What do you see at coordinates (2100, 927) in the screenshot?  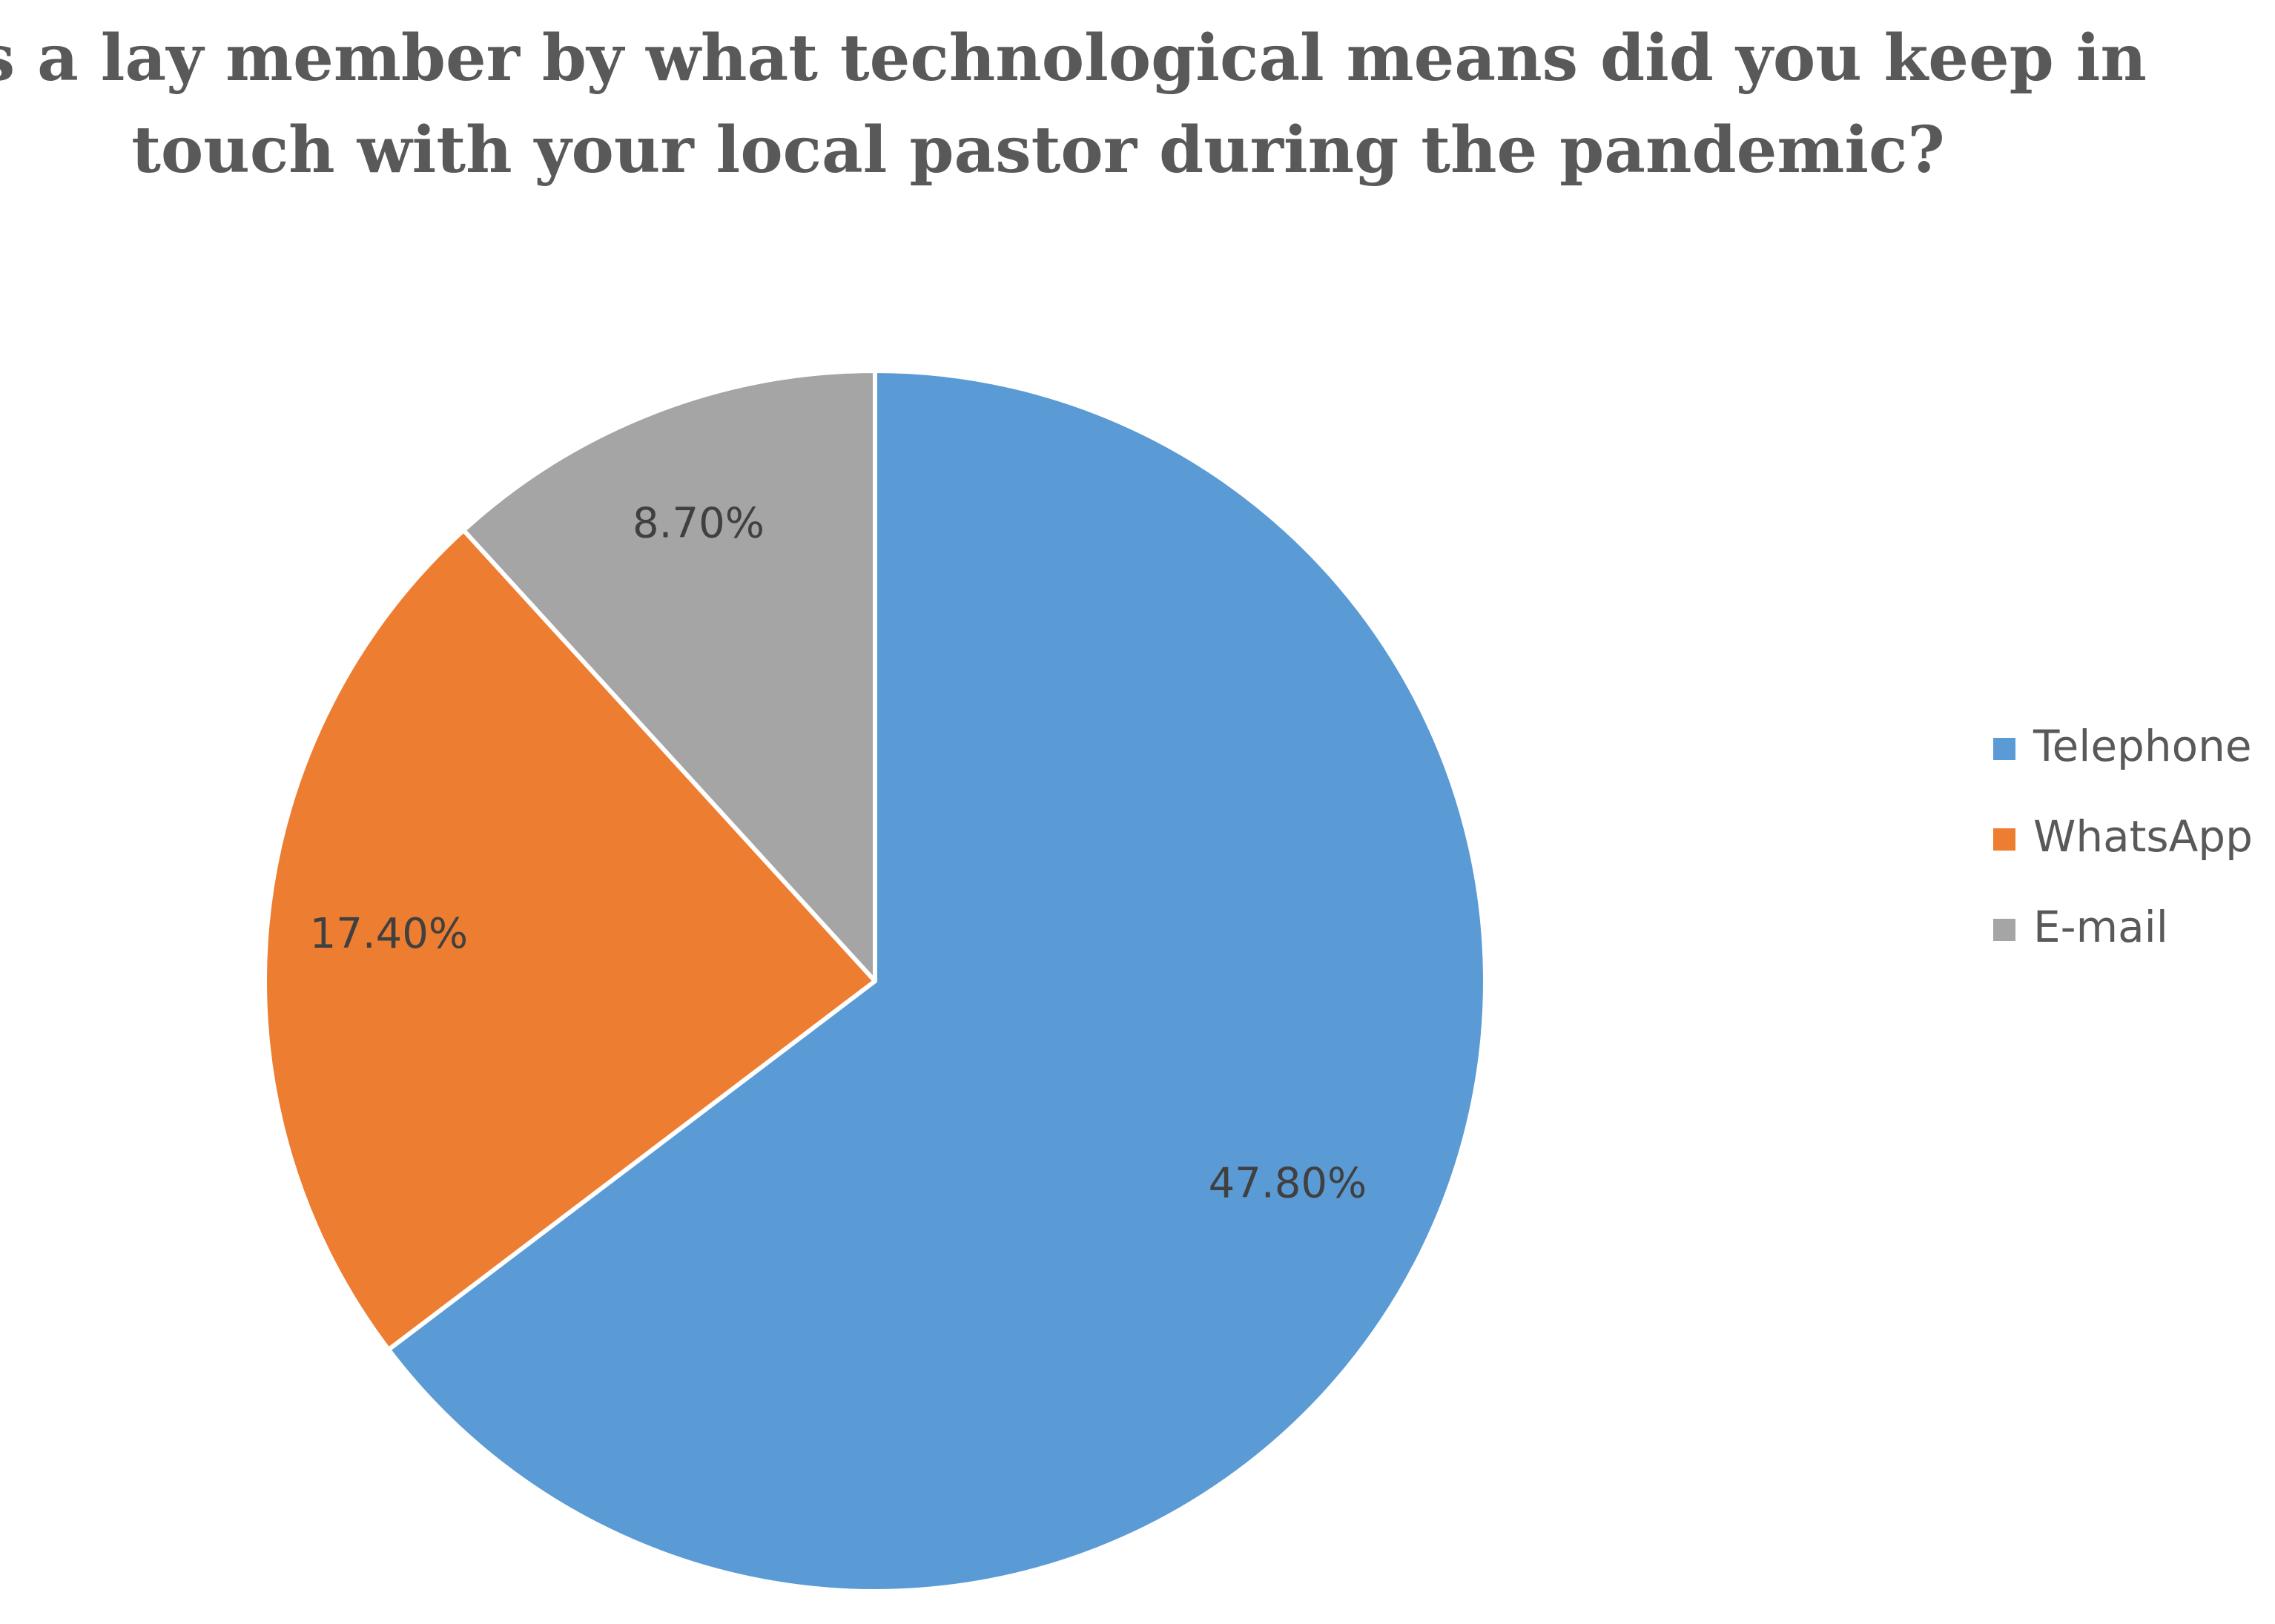 I see `legend-label-e-mail: E-mail` at bounding box center [2100, 927].